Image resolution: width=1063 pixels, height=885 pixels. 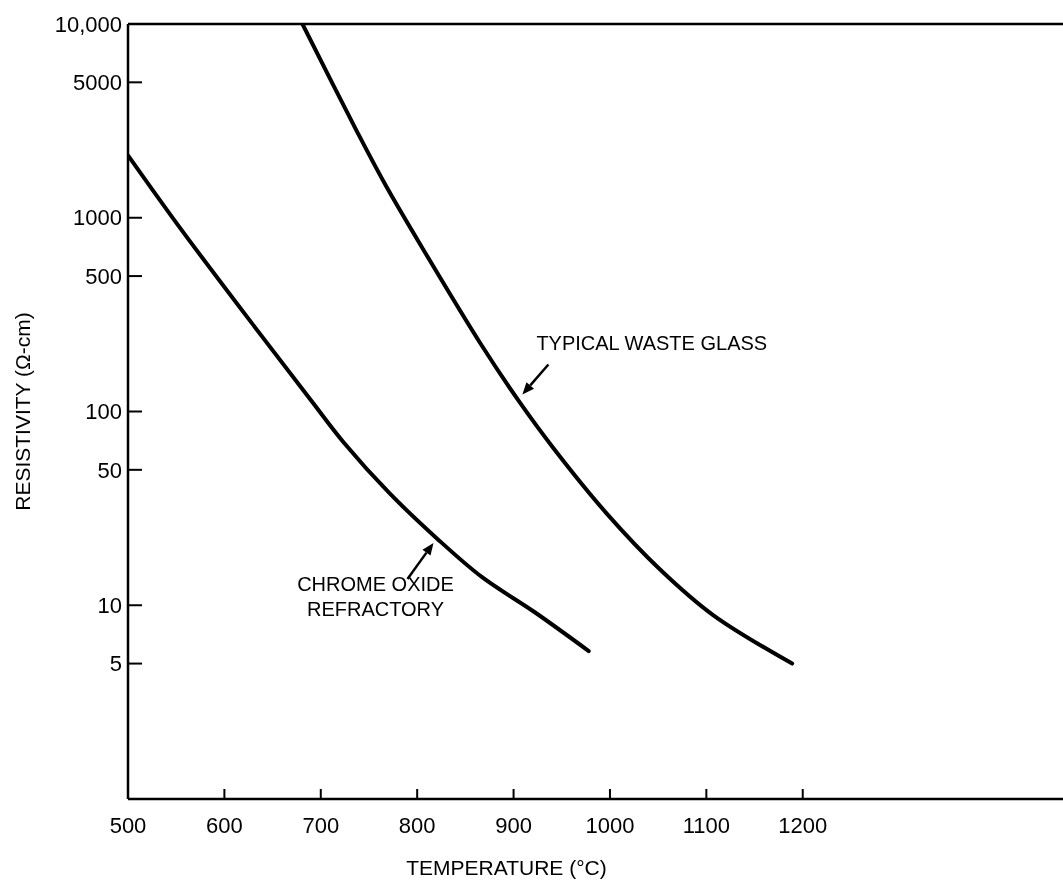 What do you see at coordinates (652, 343) in the screenshot?
I see `annotation: TYPICAL WASTE GLASS` at bounding box center [652, 343].